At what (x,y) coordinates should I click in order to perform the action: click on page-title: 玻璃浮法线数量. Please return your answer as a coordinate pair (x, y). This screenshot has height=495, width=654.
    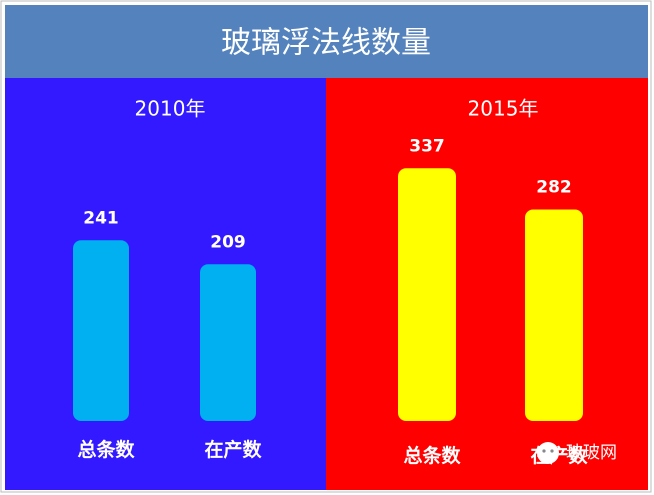
    Looking at the image, I should click on (326, 43).